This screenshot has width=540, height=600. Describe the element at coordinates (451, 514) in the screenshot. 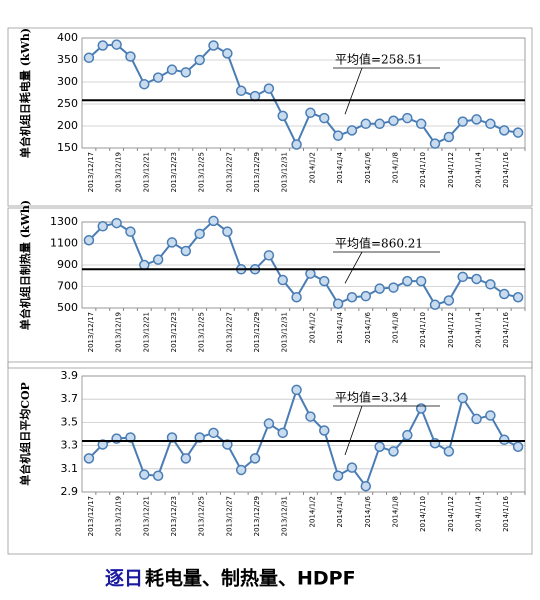

I see `x-tick-label: 2014/1/12` at that location.